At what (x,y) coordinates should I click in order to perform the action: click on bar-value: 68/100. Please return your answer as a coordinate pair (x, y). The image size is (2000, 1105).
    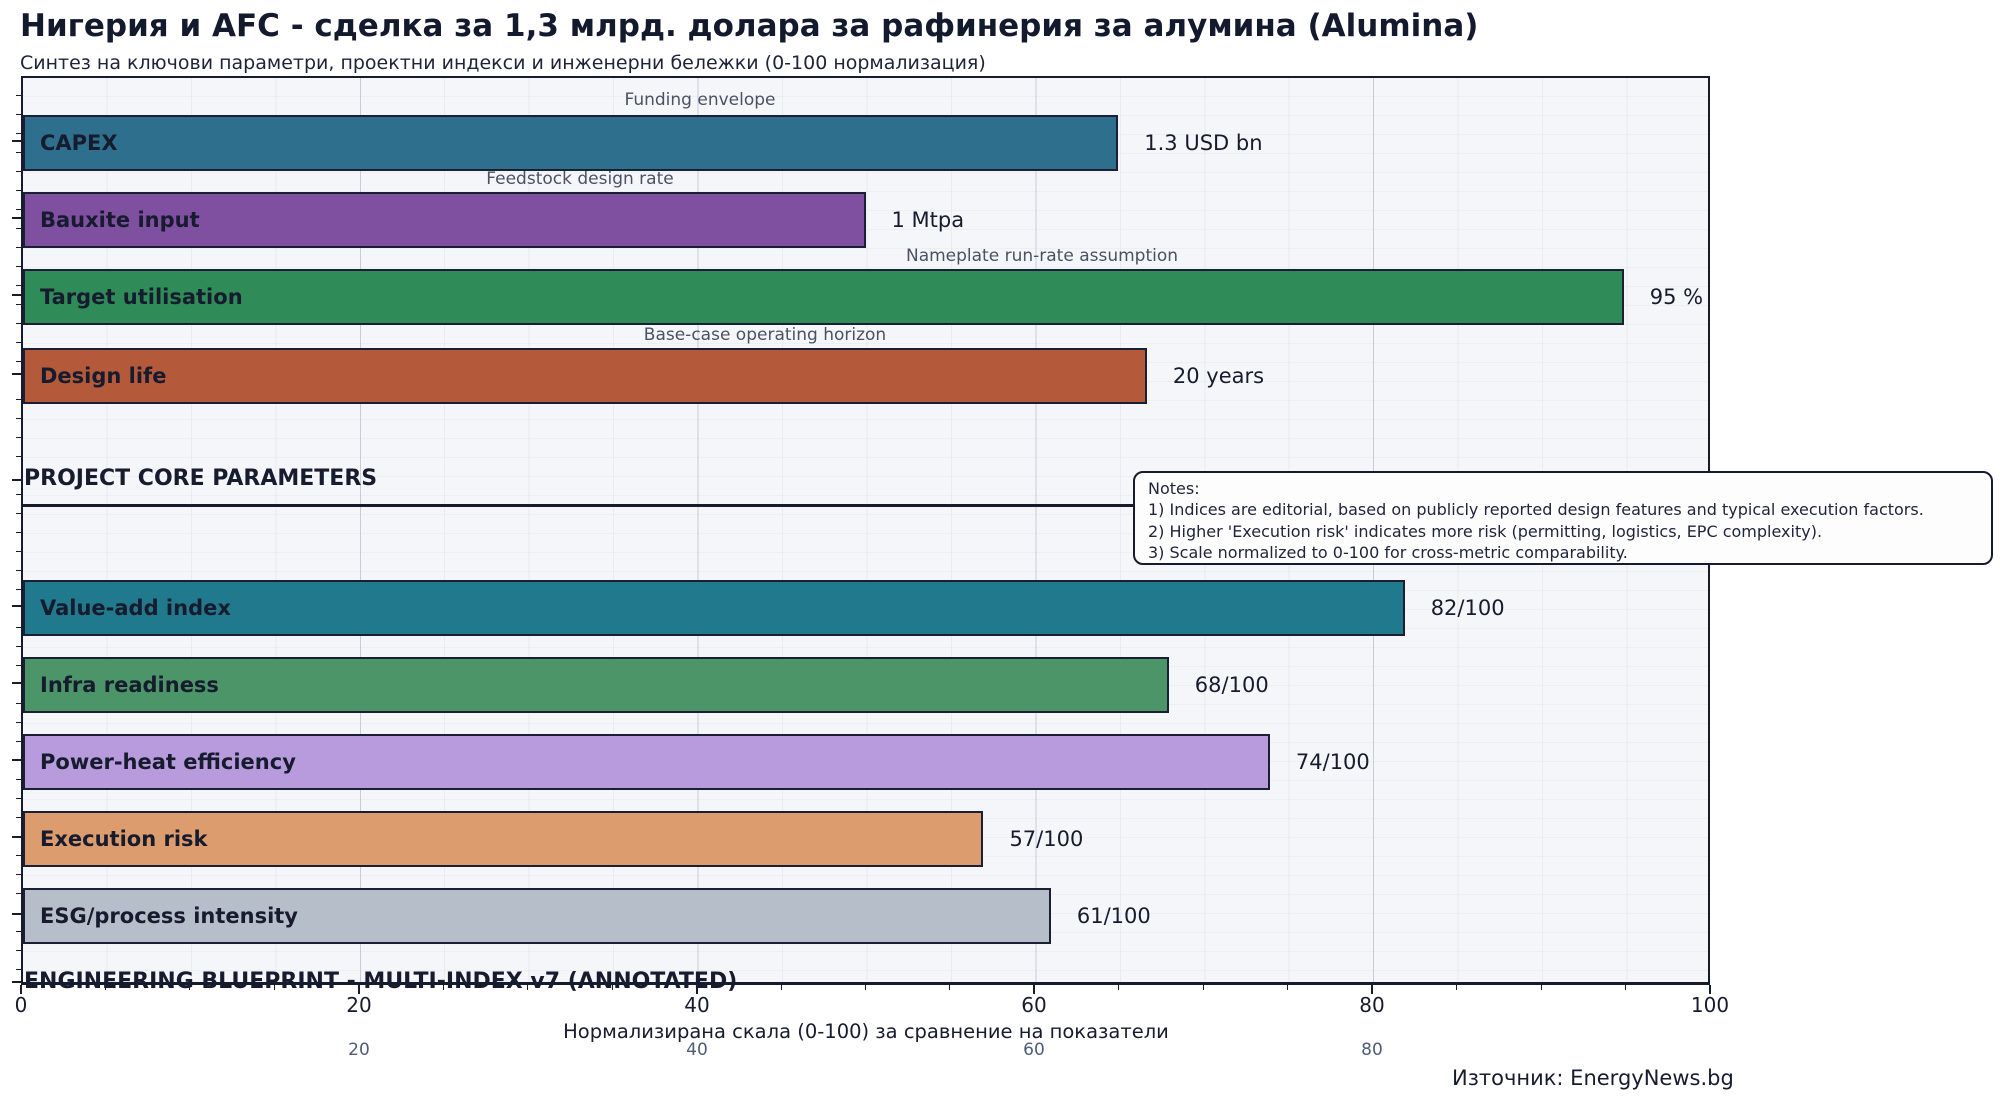
    Looking at the image, I should click on (1231, 685).